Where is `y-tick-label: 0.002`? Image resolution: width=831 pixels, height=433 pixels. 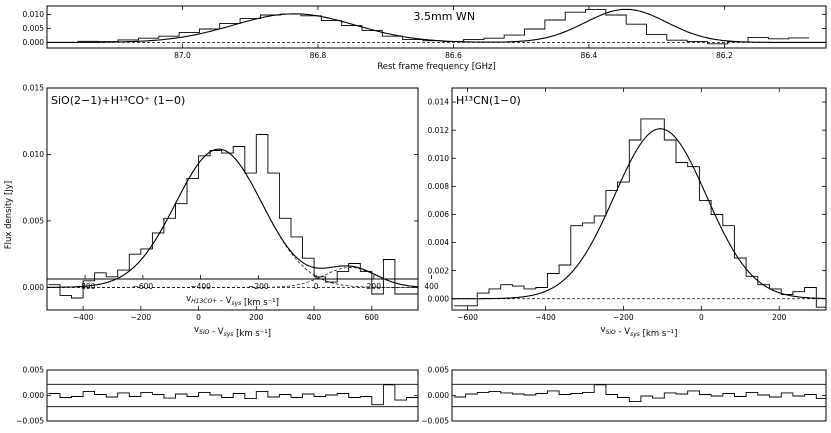 y-tick-label: 0.002 is located at coordinates (439, 270).